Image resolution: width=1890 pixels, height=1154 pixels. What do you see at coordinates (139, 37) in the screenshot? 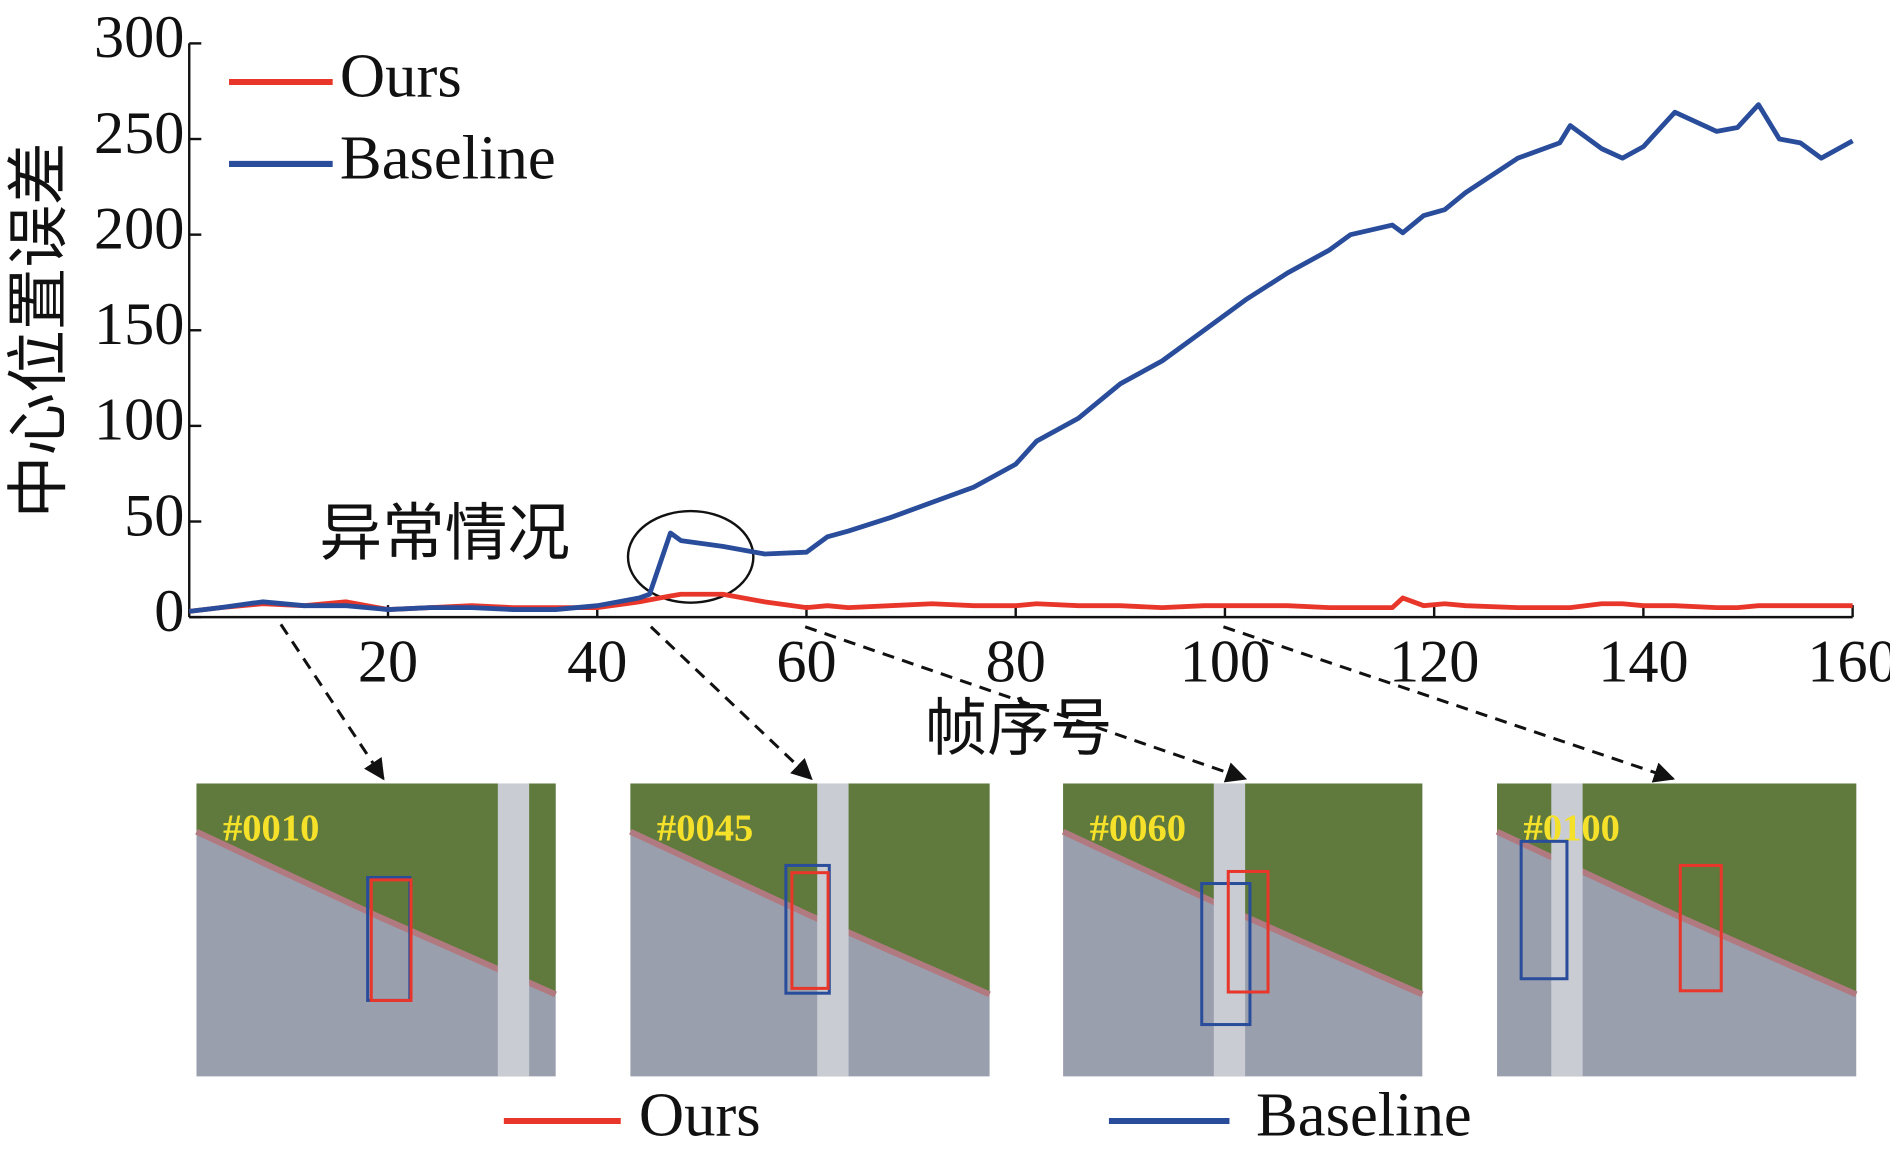
I see `y-tick-label: 300` at bounding box center [139, 37].